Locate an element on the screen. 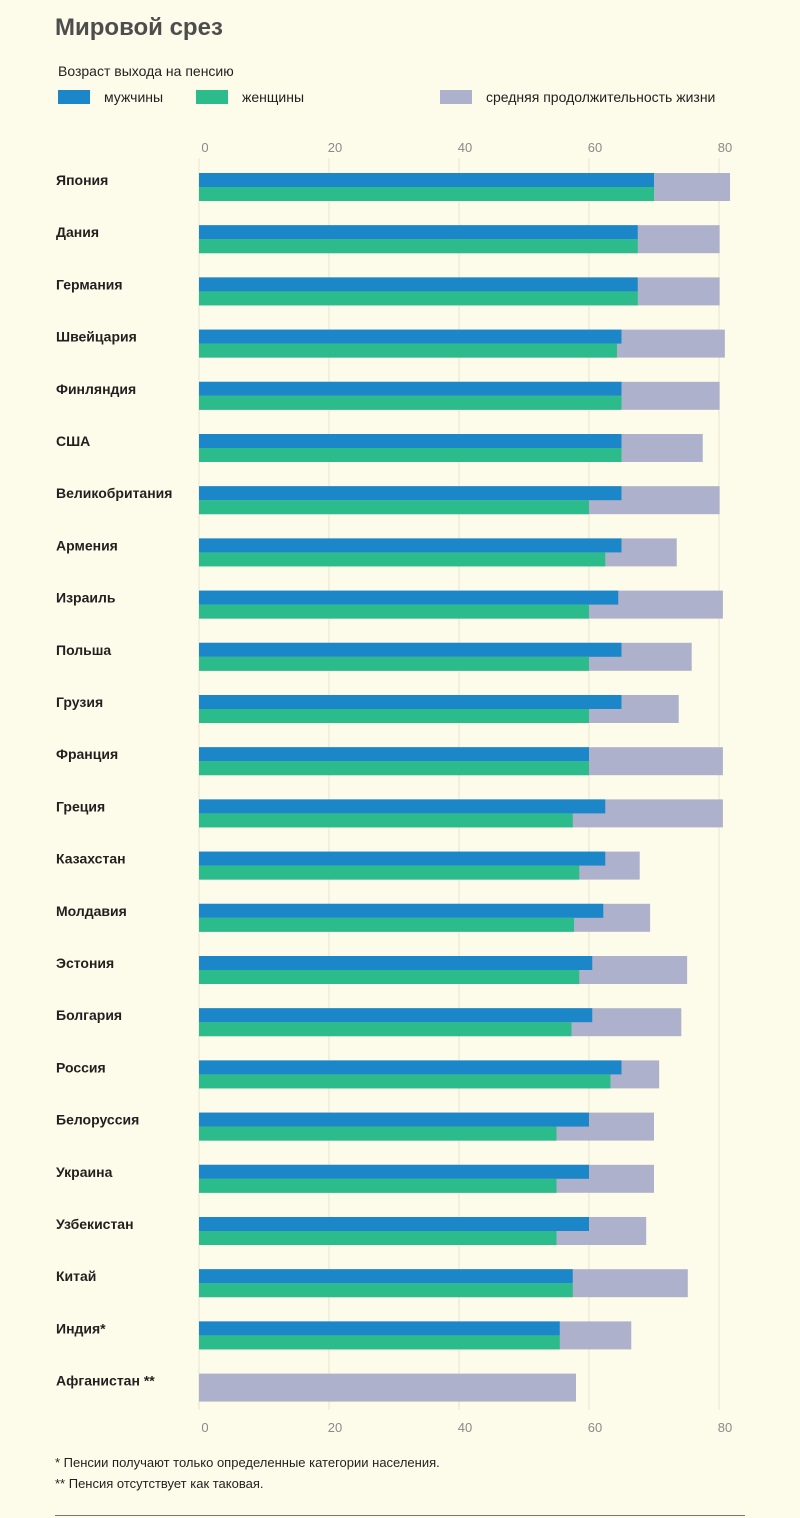 This screenshot has width=800, height=1518. category-label: Великобритания is located at coordinates (114, 493).